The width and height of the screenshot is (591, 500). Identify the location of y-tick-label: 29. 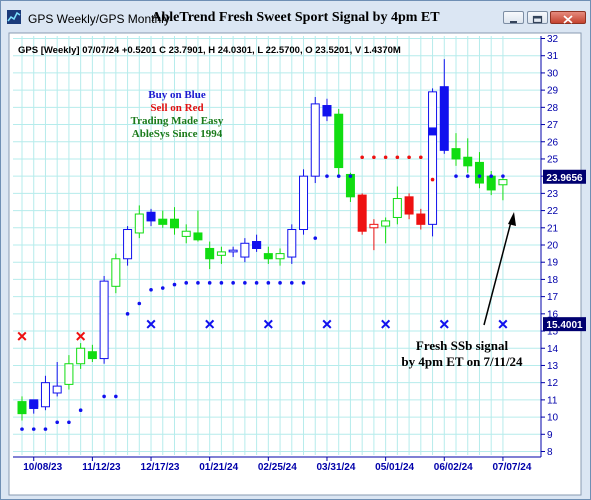
(553, 91).